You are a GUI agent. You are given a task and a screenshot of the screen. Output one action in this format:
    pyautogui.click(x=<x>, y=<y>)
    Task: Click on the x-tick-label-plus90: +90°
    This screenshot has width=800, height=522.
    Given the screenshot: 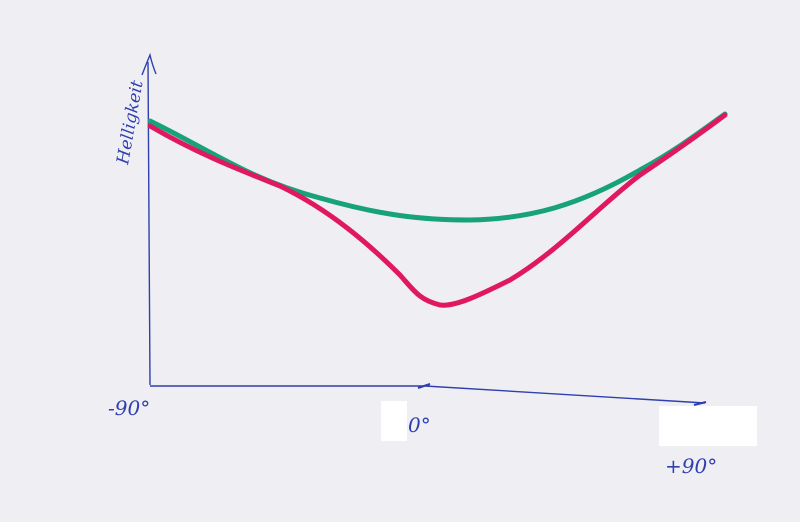 What is the action you would take?
    pyautogui.click(x=691, y=466)
    